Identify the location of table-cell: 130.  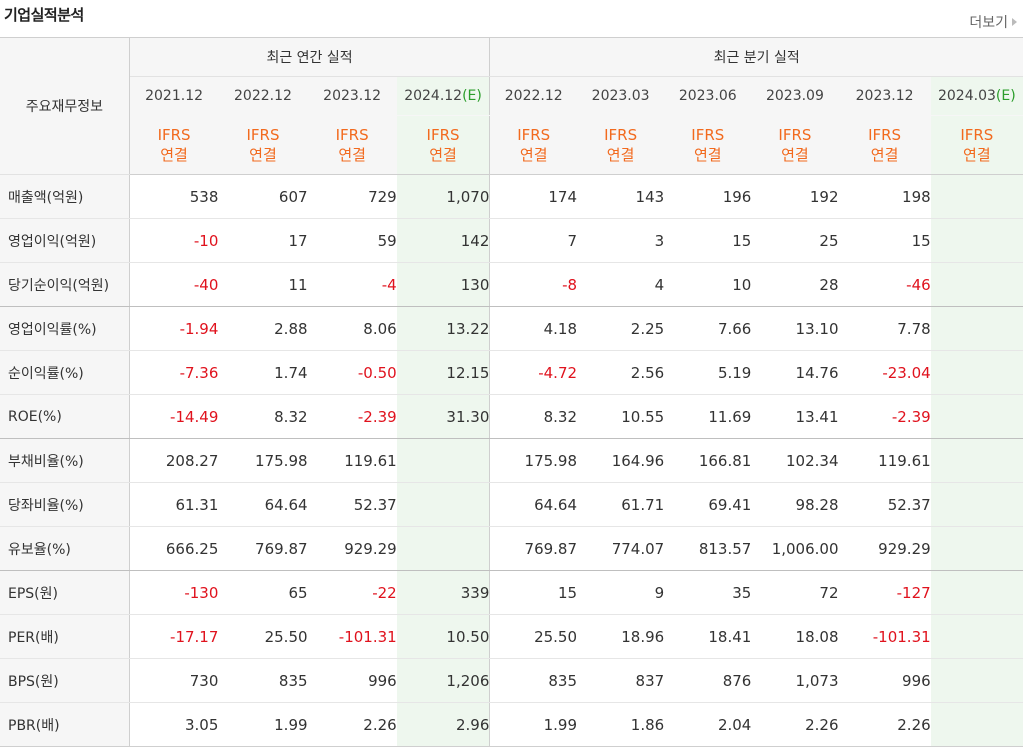
(443, 284).